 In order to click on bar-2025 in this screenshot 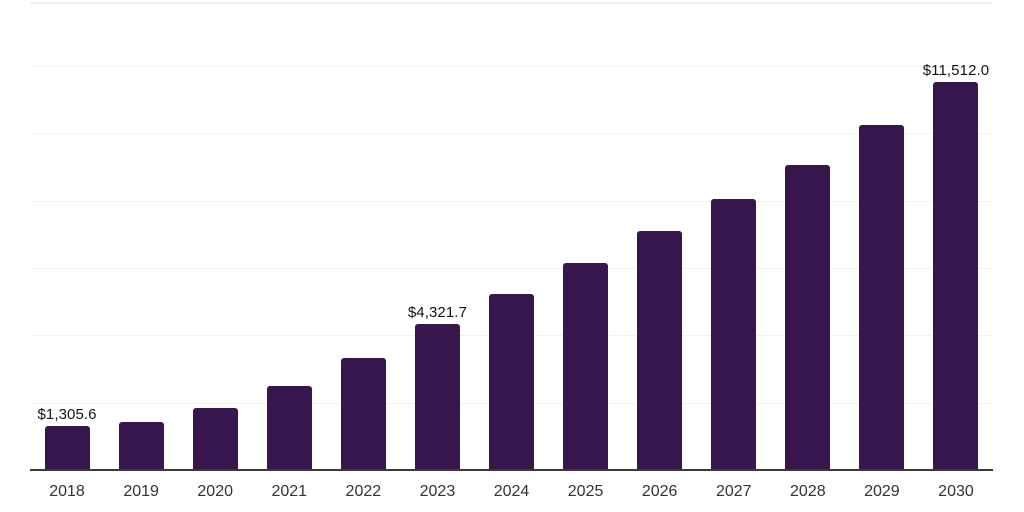, I will do `click(586, 366)`.